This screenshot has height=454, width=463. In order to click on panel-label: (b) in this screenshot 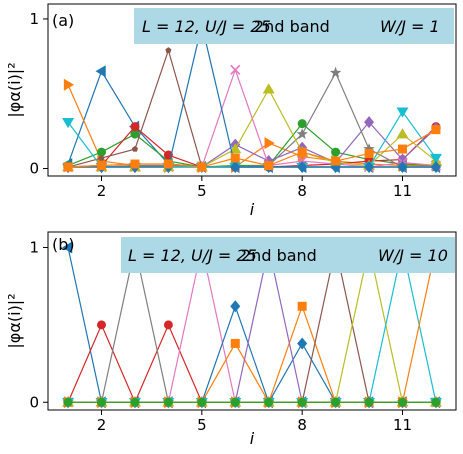, I will do `click(63, 244)`.